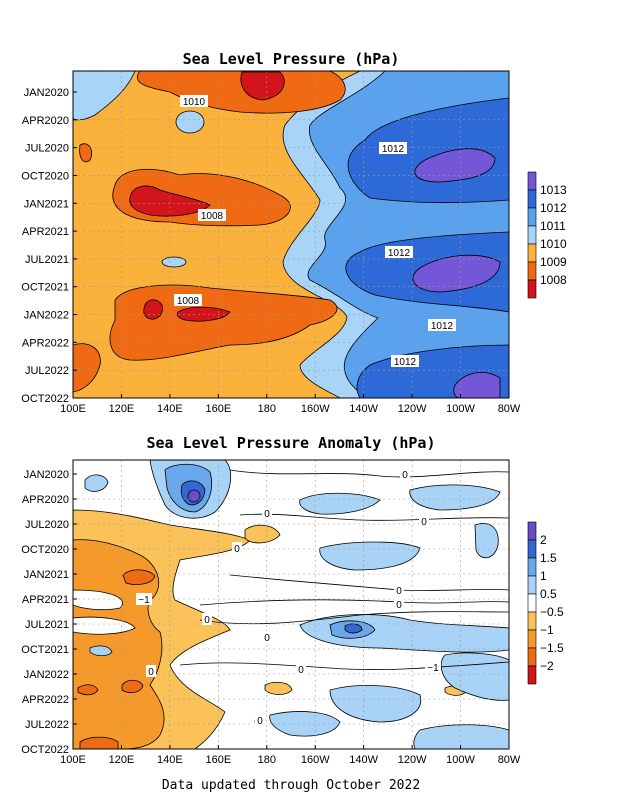 This screenshot has width=618, height=800. I want to click on chart2-title: Sea Level Pressure Anomaly (hPa), so click(291, 443).